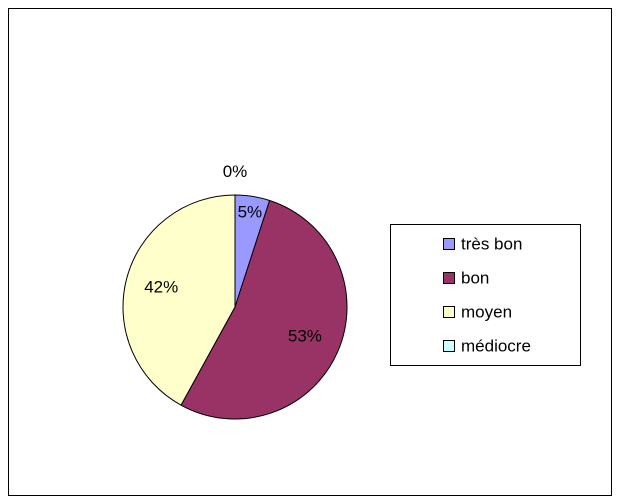 Image resolution: width=619 pixels, height=504 pixels. I want to click on data-label: 5%, so click(250, 211).